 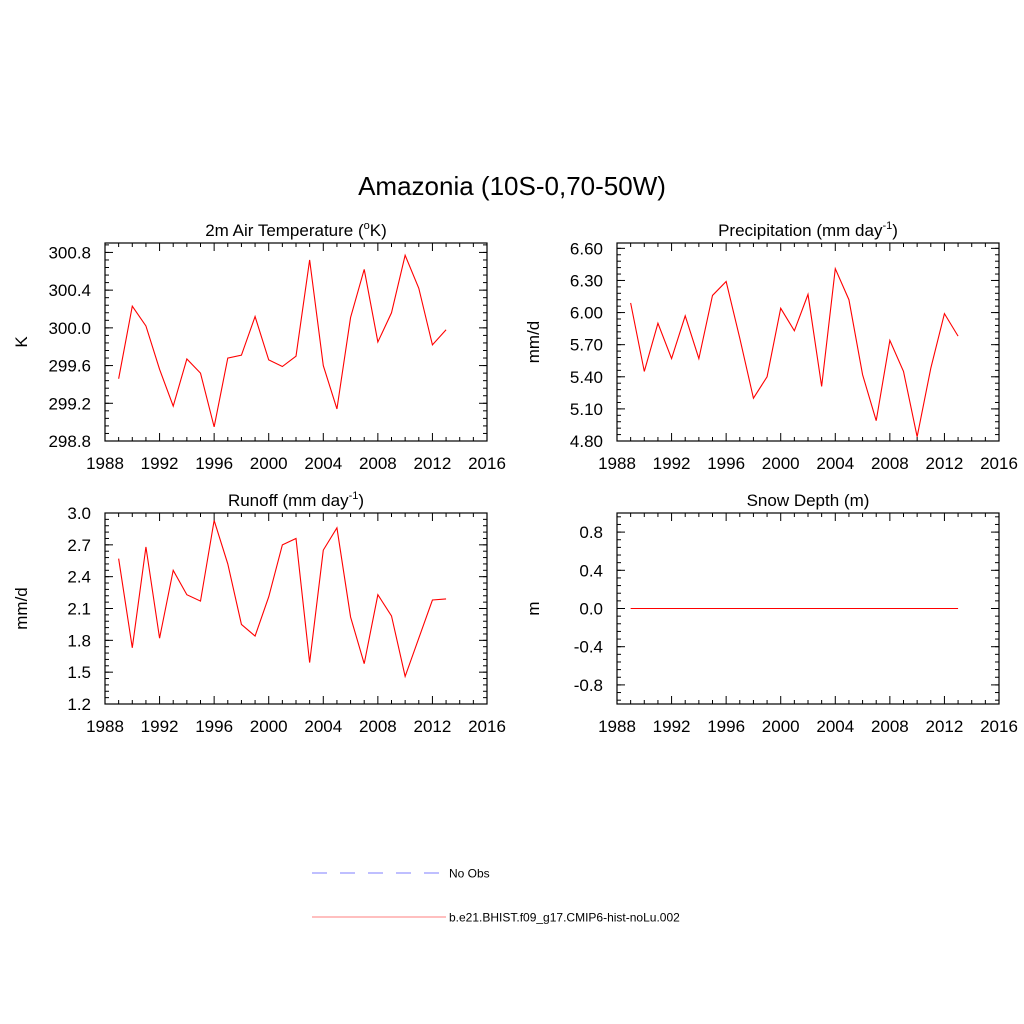 I want to click on y-tick-label: 299.2, so click(x=69, y=403).